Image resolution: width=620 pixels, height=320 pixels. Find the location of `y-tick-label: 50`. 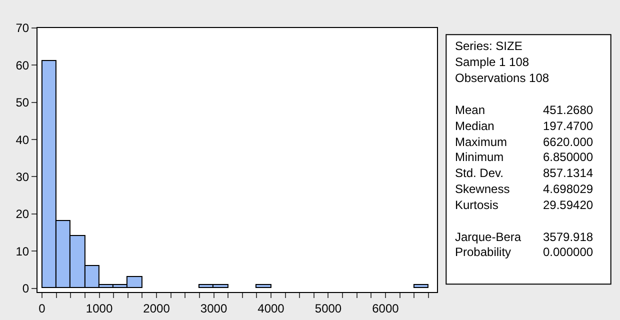

y-tick-label: 50 is located at coordinates (23, 103).